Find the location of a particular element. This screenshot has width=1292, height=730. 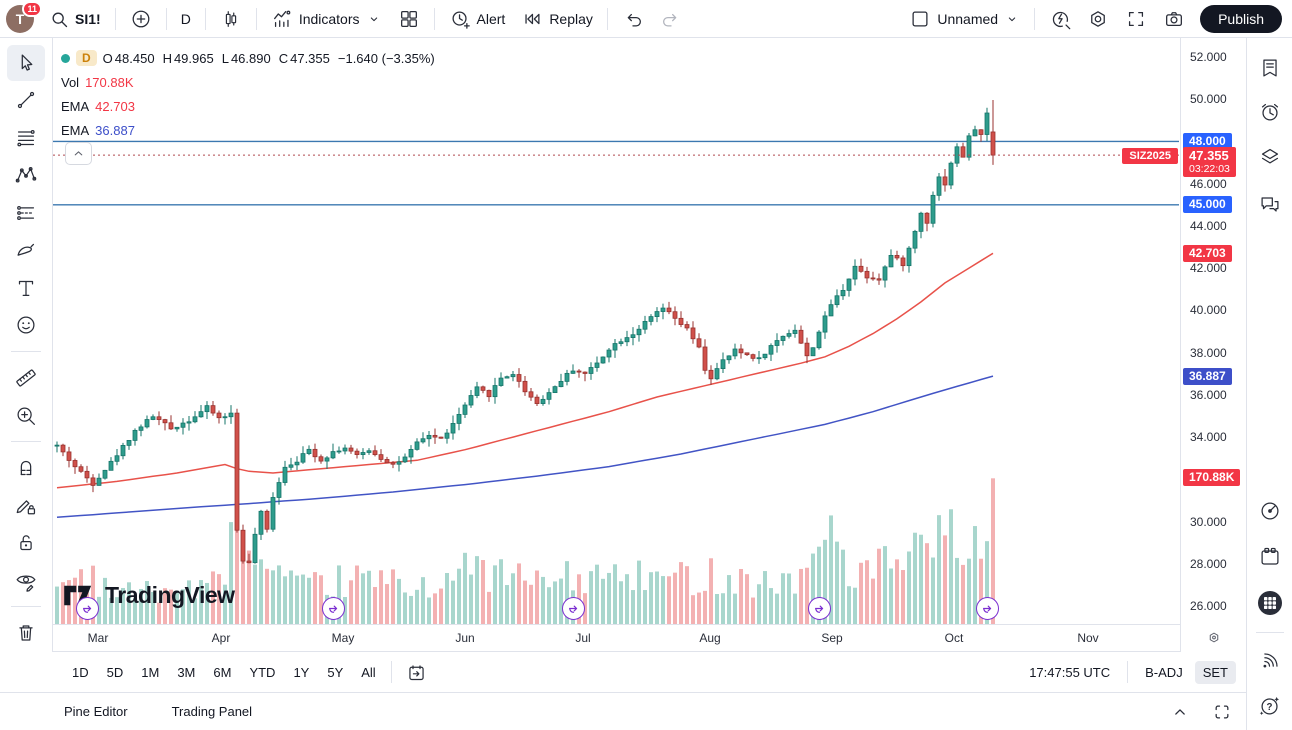

object-tree-button is located at coordinates (1270, 157).